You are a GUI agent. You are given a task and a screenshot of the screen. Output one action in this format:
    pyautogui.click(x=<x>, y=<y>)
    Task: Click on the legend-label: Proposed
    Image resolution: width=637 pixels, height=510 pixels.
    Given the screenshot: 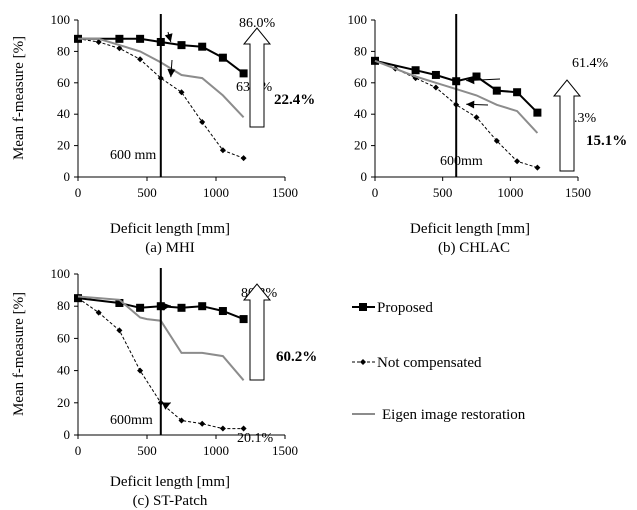 What is the action you would take?
    pyautogui.click(x=405, y=308)
    